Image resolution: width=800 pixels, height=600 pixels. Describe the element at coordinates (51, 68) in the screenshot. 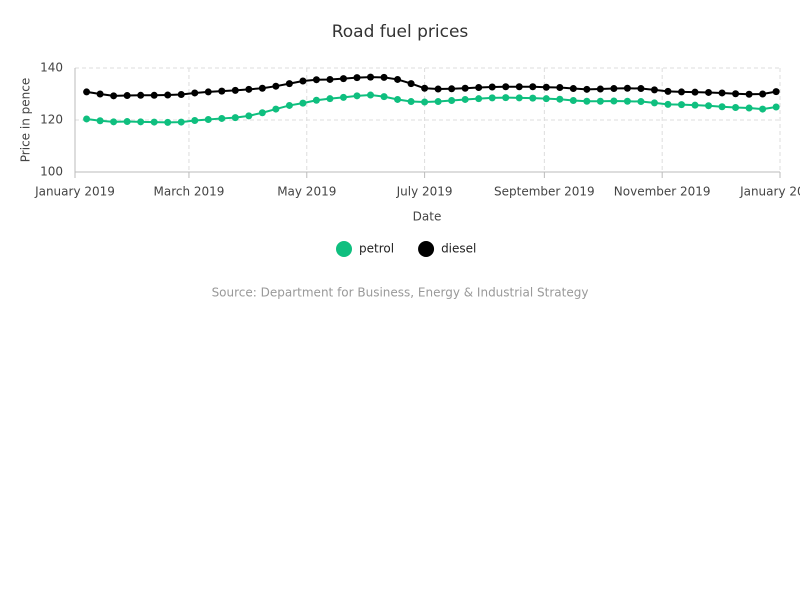

I see `y-tick-label: 140` at that location.